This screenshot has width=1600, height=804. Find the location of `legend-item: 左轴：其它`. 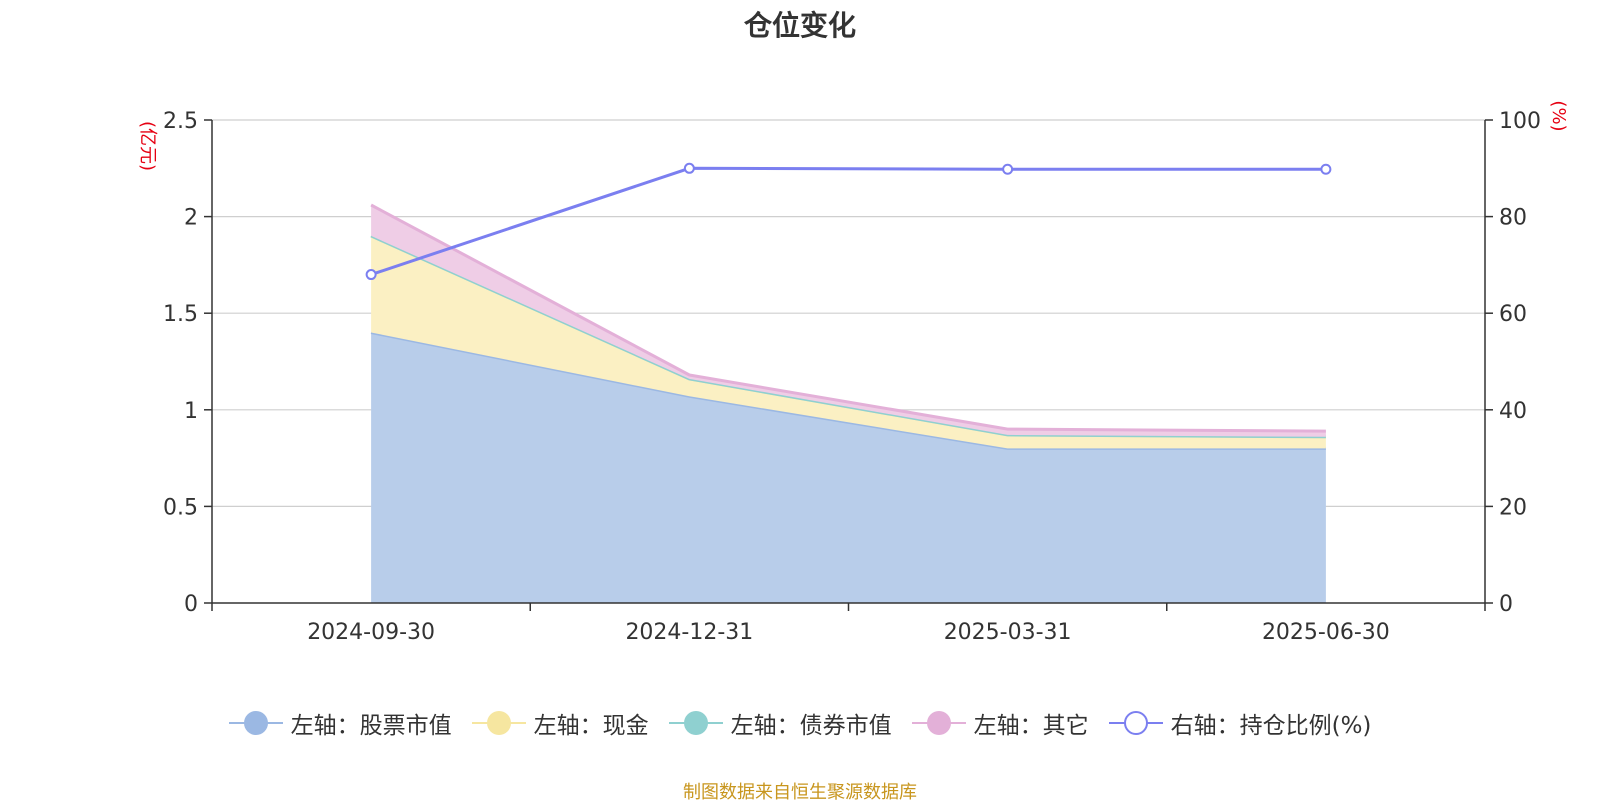

legend-item: 左轴：其它 is located at coordinates (1000, 723).